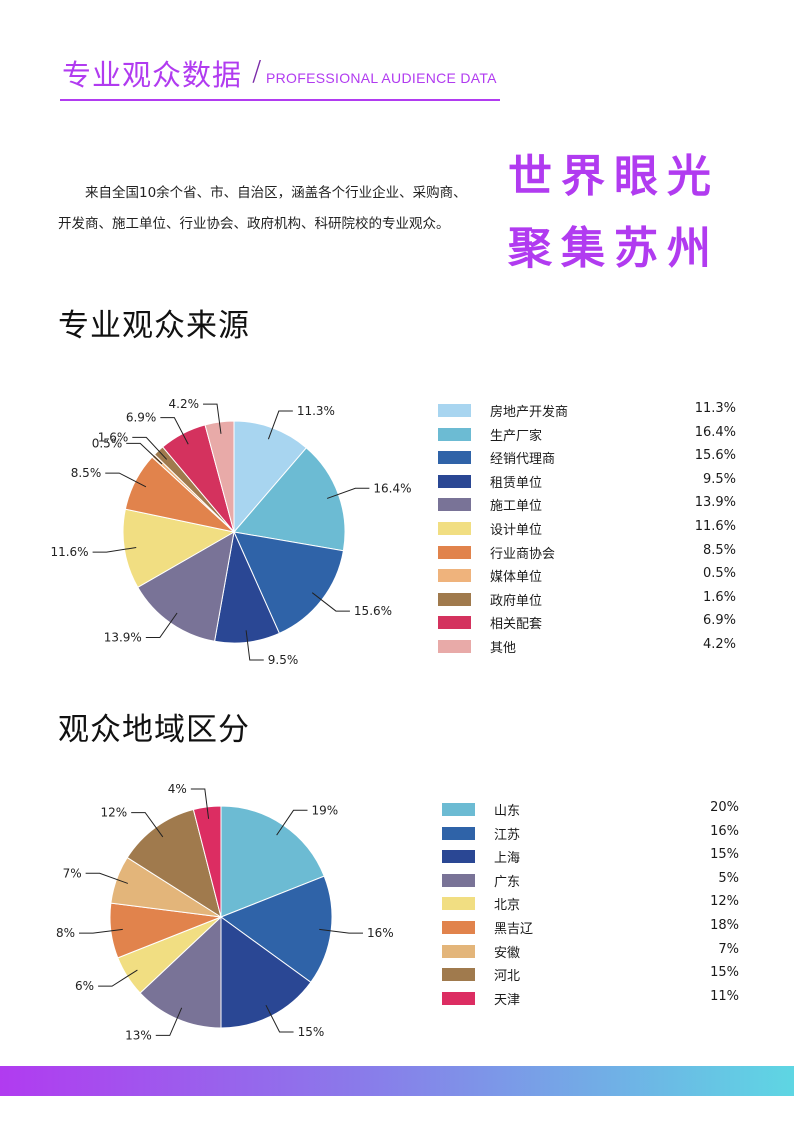 This screenshot has height=1123, width=794. Describe the element at coordinates (507, 1000) in the screenshot. I see `legend-label-1-8: 天津` at that location.